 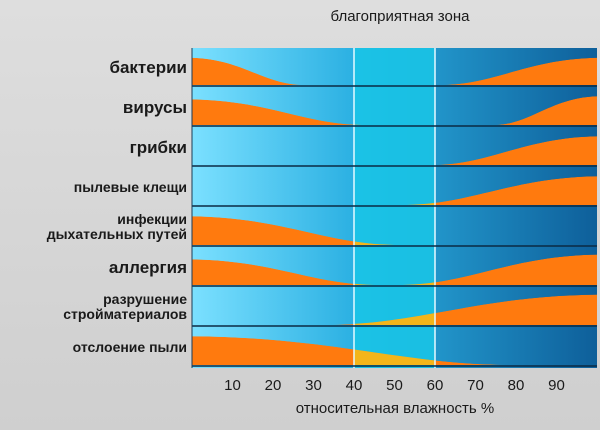 What do you see at coordinates (232, 385) in the screenshot?
I see `x-tick-label: 10` at bounding box center [232, 385].